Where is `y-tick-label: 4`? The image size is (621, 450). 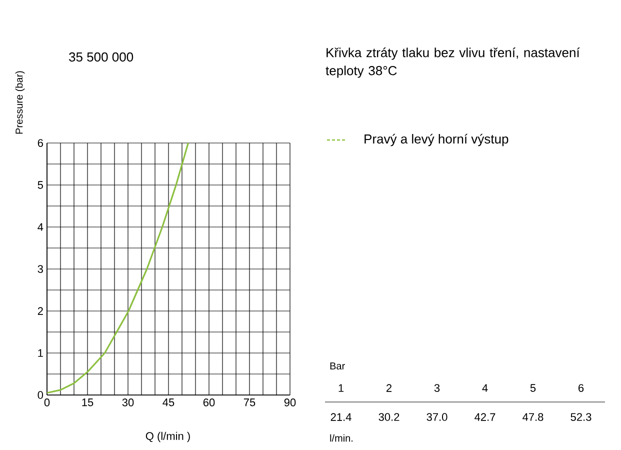
y-tick-label: 4 is located at coordinates (41, 227).